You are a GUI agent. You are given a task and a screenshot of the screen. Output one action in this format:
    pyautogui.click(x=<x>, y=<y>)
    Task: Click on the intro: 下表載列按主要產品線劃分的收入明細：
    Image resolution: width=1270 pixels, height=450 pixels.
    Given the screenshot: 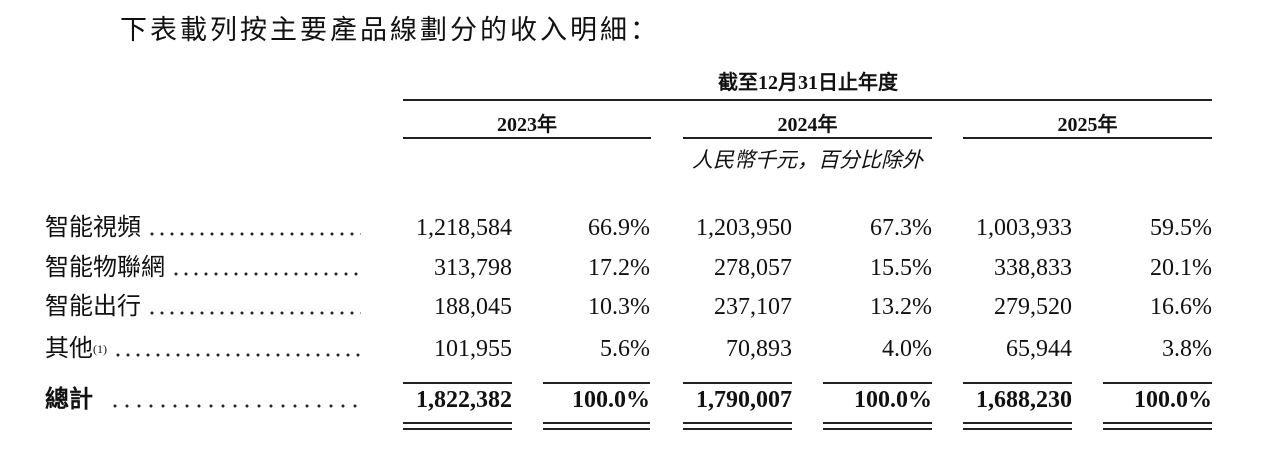 What is the action you would take?
    pyautogui.click(x=390, y=30)
    